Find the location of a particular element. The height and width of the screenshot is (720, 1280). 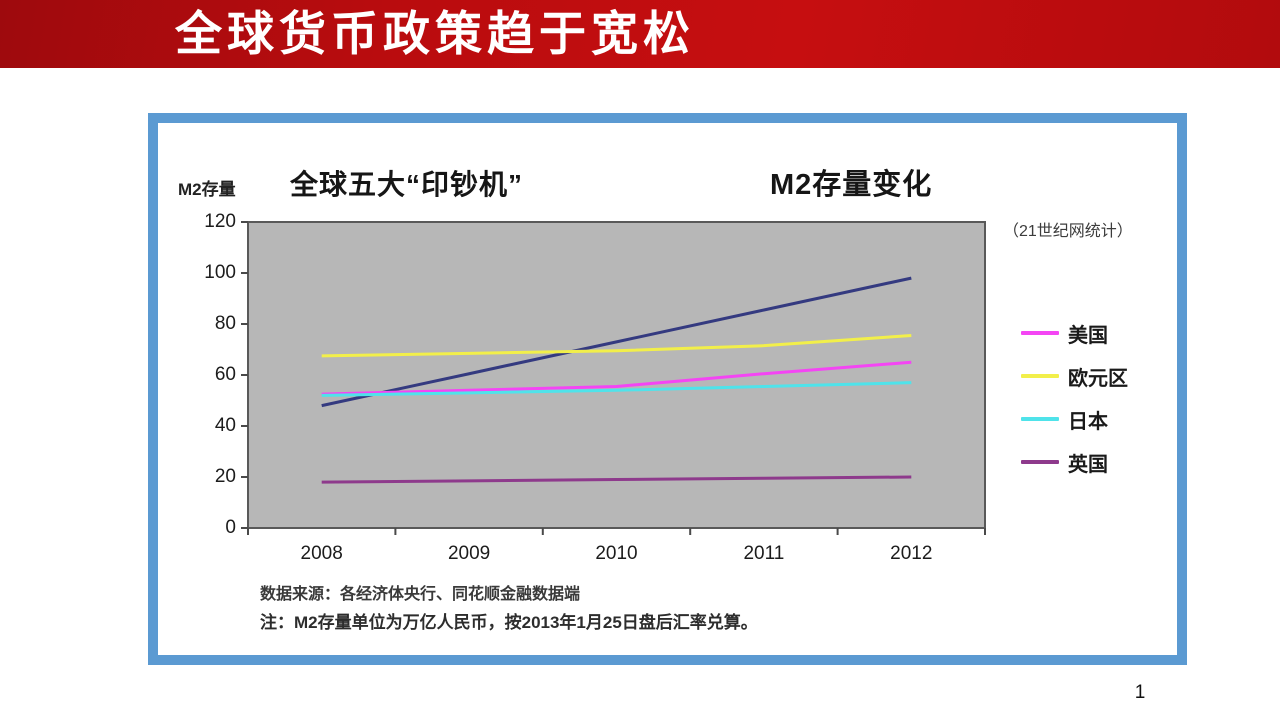

series-line-美国 is located at coordinates (616, 378).